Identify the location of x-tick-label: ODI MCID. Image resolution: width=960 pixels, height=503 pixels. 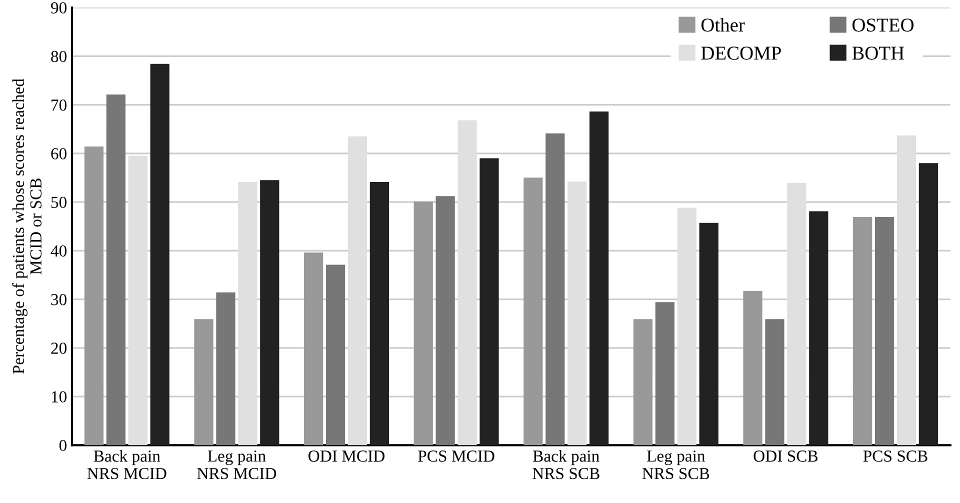
(346, 456).